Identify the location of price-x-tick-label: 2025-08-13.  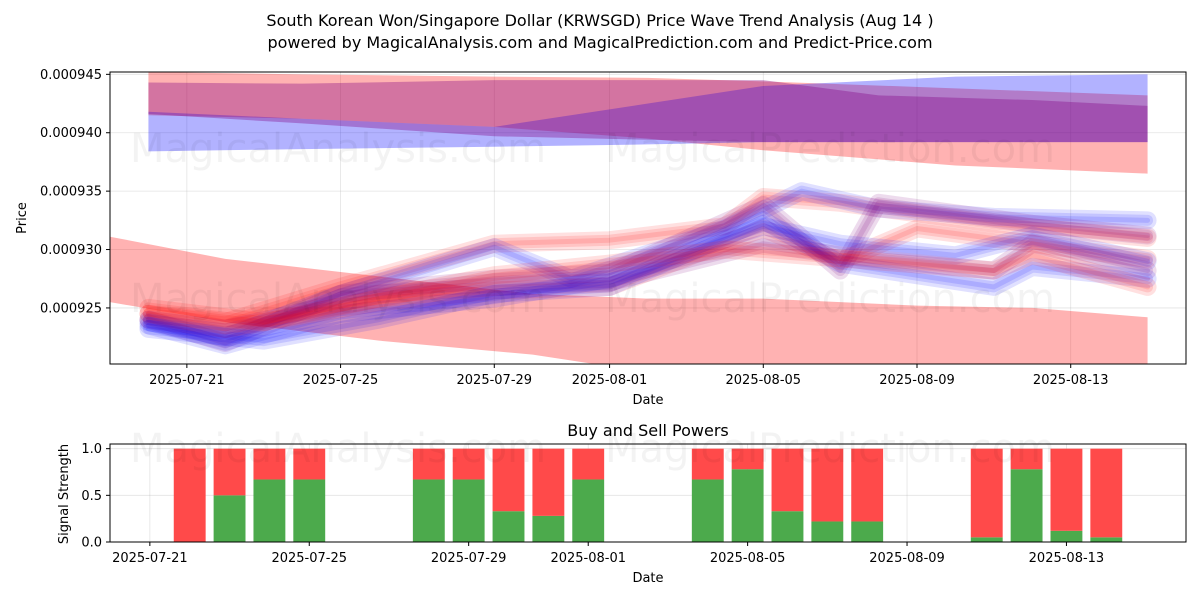
(1071, 380).